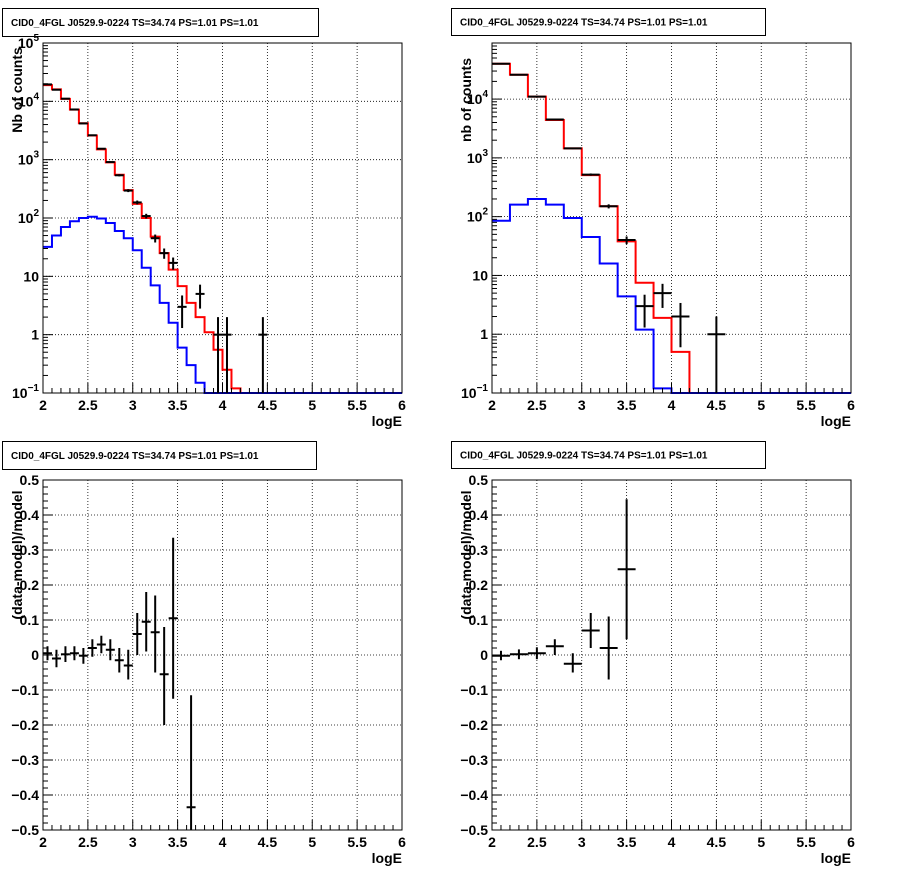  What do you see at coordinates (479, 620) in the screenshot?
I see `y-tick-label: 0.1` at bounding box center [479, 620].